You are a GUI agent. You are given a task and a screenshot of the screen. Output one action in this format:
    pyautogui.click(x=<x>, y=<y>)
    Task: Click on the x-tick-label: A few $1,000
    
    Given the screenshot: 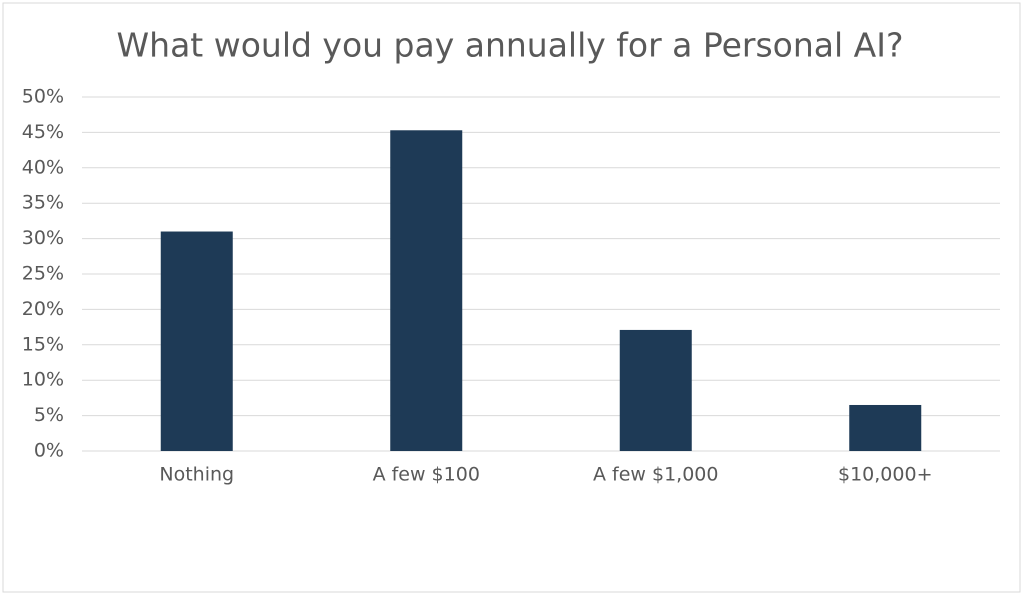 What is the action you would take?
    pyautogui.click(x=655, y=475)
    